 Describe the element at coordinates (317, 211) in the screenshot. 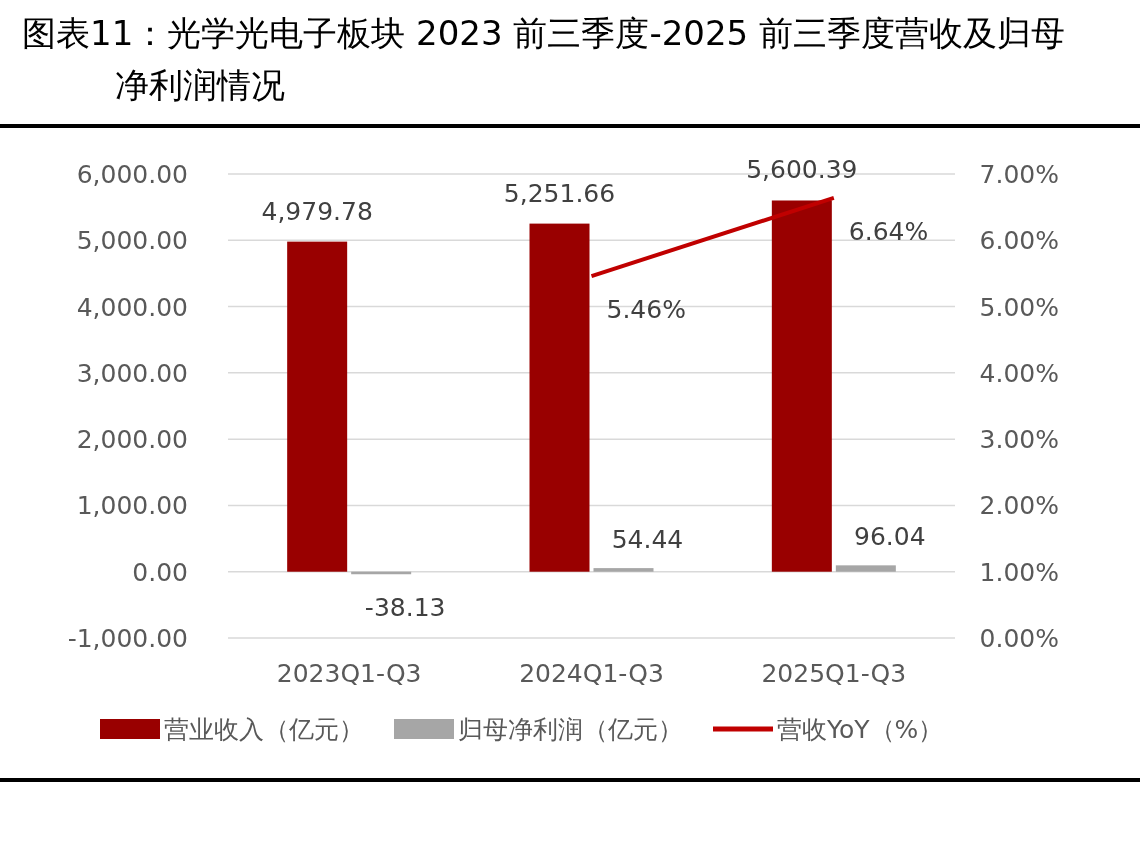

I see `data-label: 4,979.78` at that location.